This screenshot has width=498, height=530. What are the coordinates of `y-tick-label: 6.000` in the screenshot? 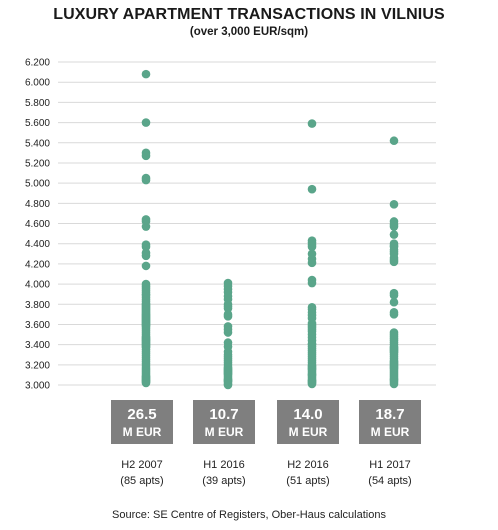 It's located at (37, 83).